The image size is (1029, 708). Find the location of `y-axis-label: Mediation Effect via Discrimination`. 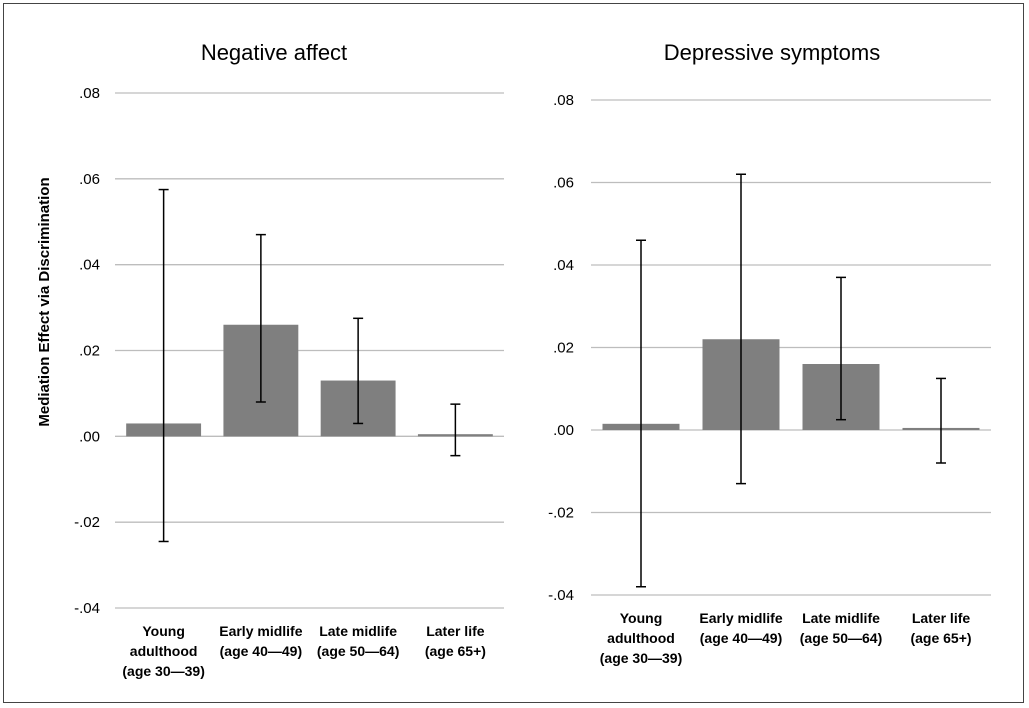

y-axis-label: Mediation Effect via Discrimination is located at coordinates (44, 301).